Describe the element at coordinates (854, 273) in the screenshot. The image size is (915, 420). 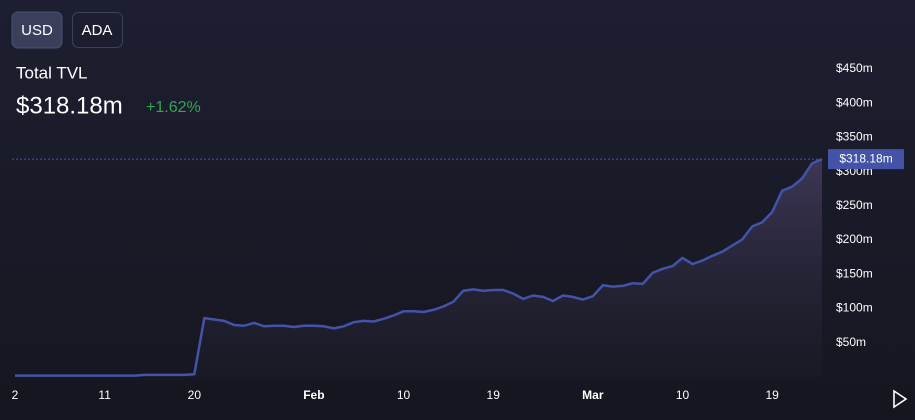
I see `y-tick-label: $150m` at that location.